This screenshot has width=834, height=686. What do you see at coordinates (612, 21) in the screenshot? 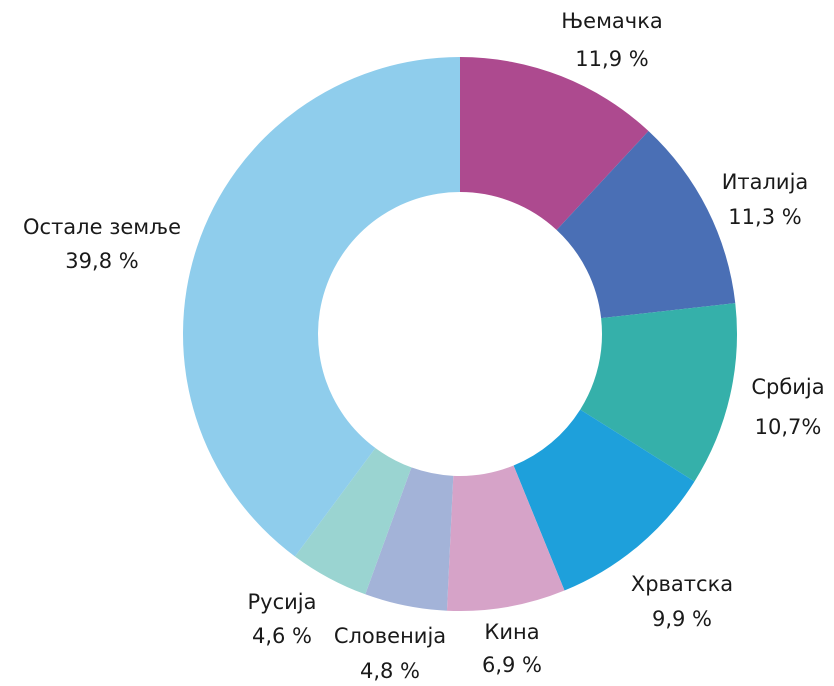
I see `slice-label: Њемачка` at bounding box center [612, 21].